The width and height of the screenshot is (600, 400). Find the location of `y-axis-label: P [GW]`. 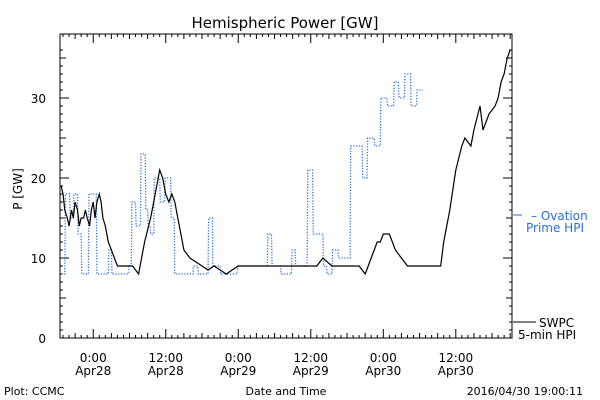

y-axis-label: P [GW] is located at coordinates (18, 189).